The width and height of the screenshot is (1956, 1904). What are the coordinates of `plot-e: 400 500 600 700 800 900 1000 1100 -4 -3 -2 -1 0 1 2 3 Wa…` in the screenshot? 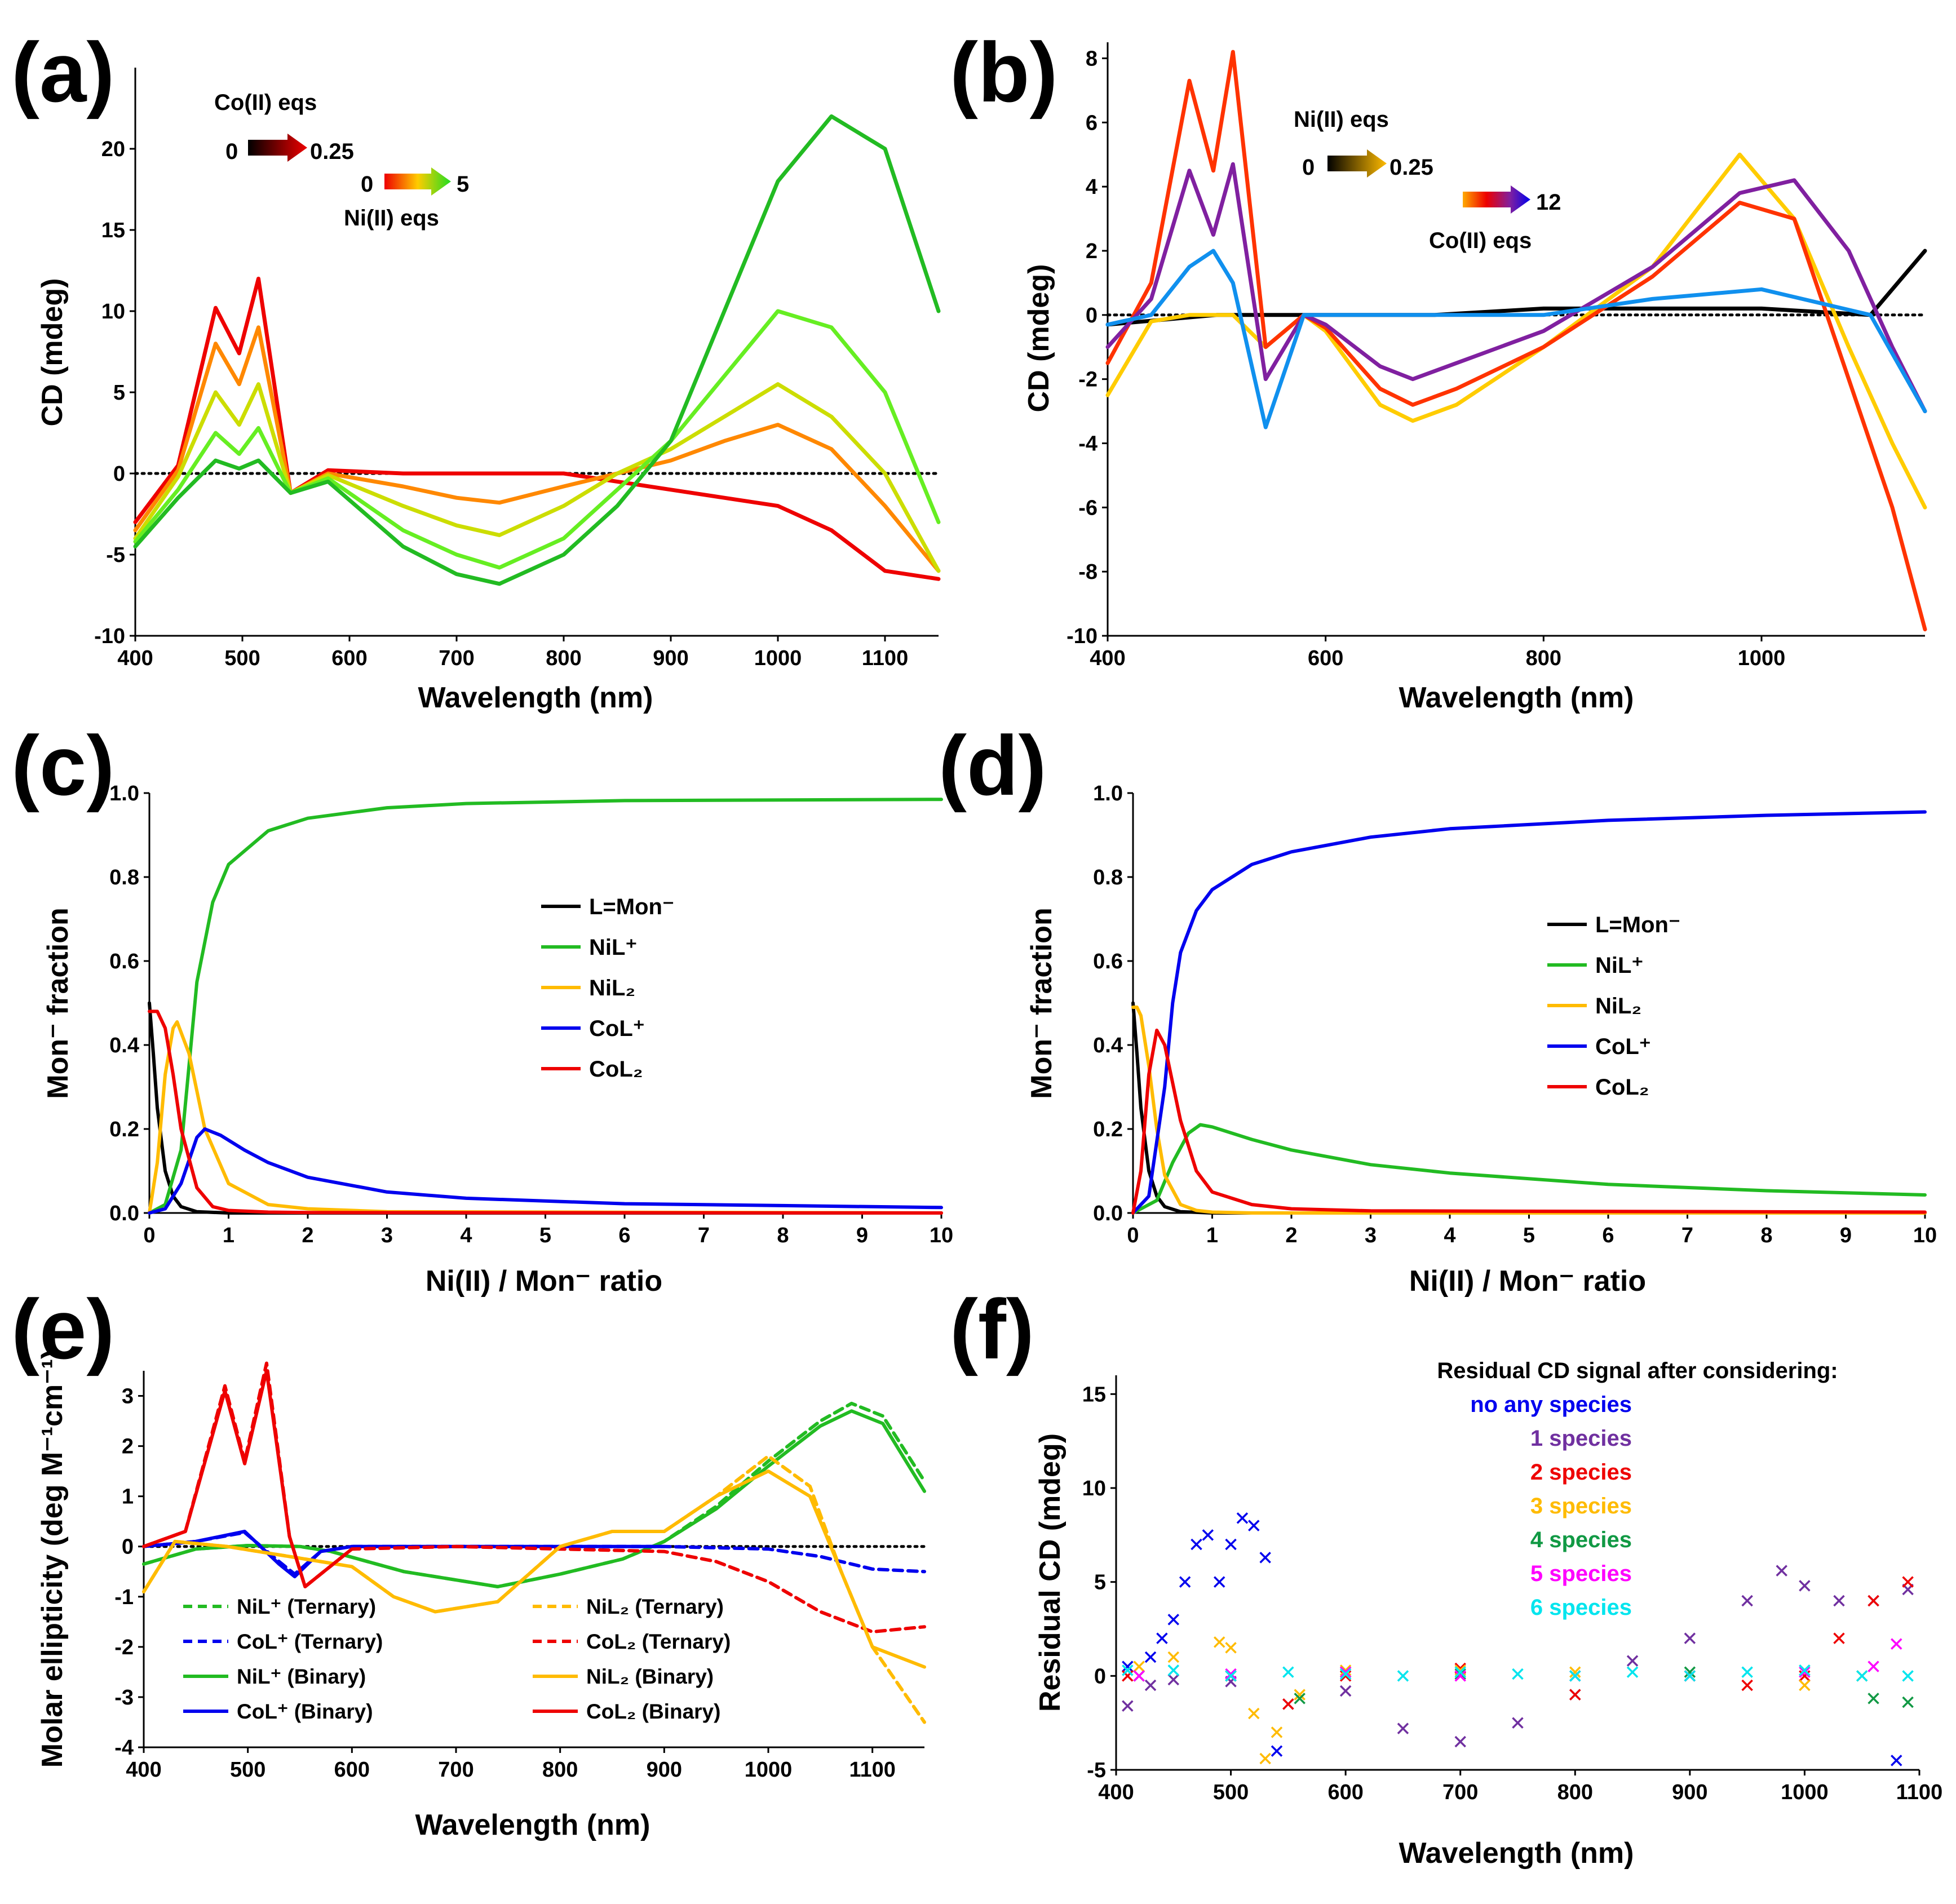 It's located at (481, 1595).